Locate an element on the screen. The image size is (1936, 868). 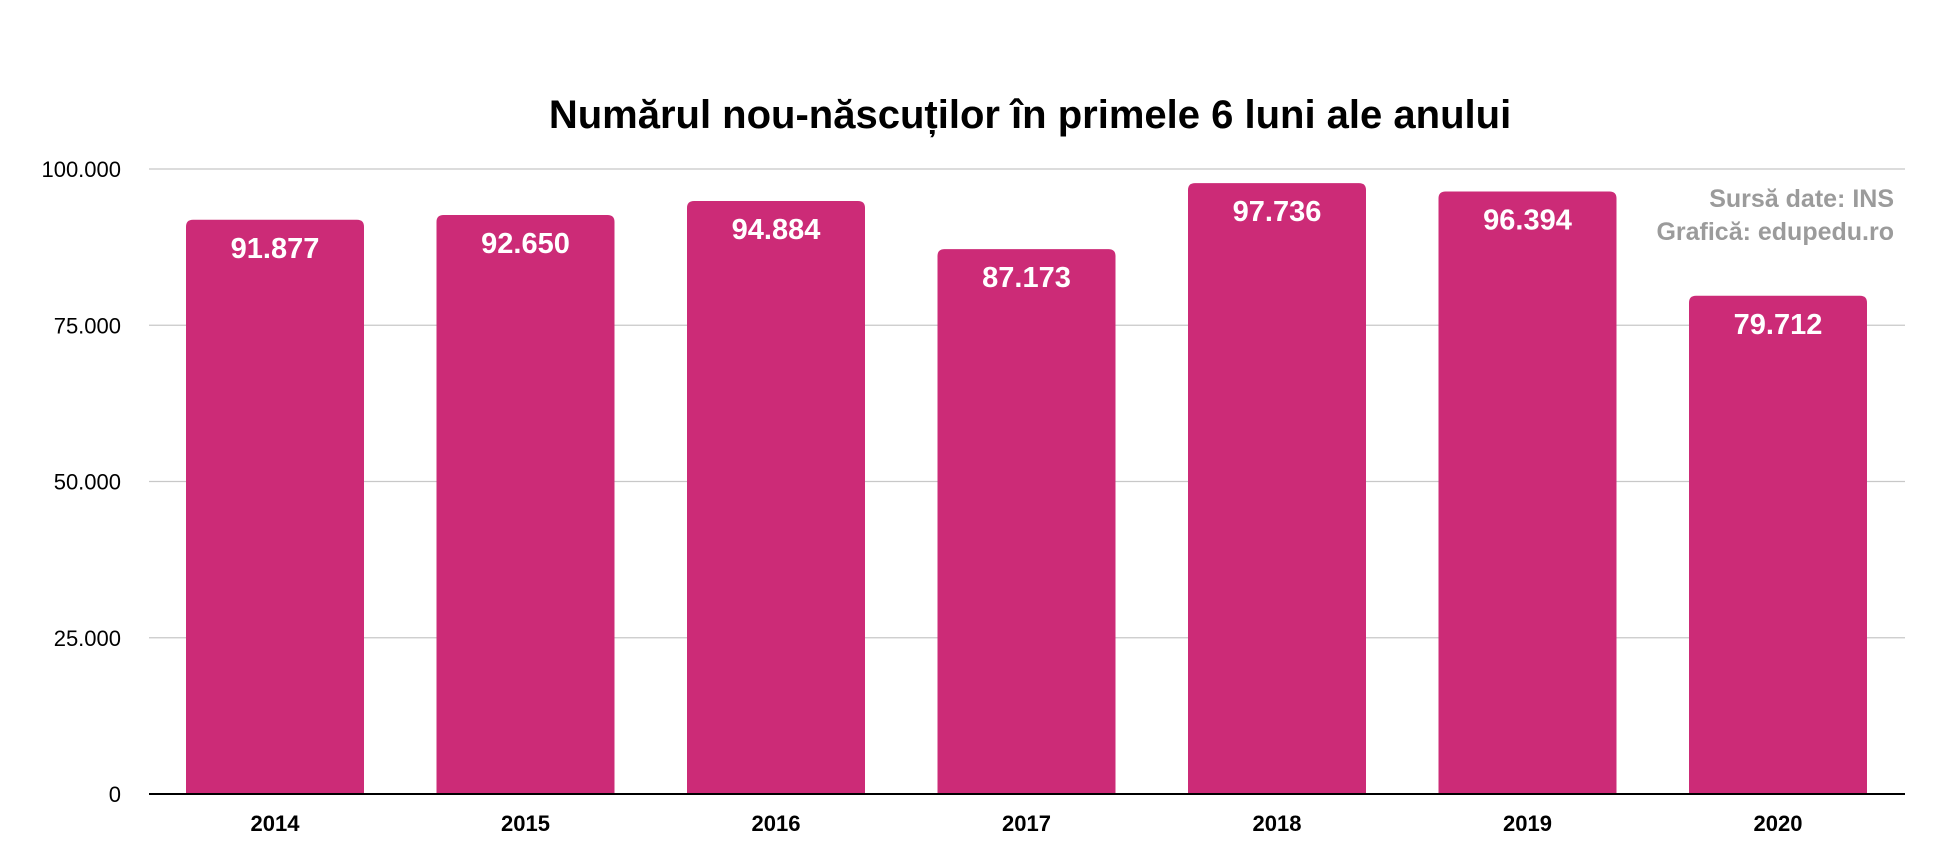
credit-annotation: Grafică: edupedu.ro is located at coordinates (1775, 232).